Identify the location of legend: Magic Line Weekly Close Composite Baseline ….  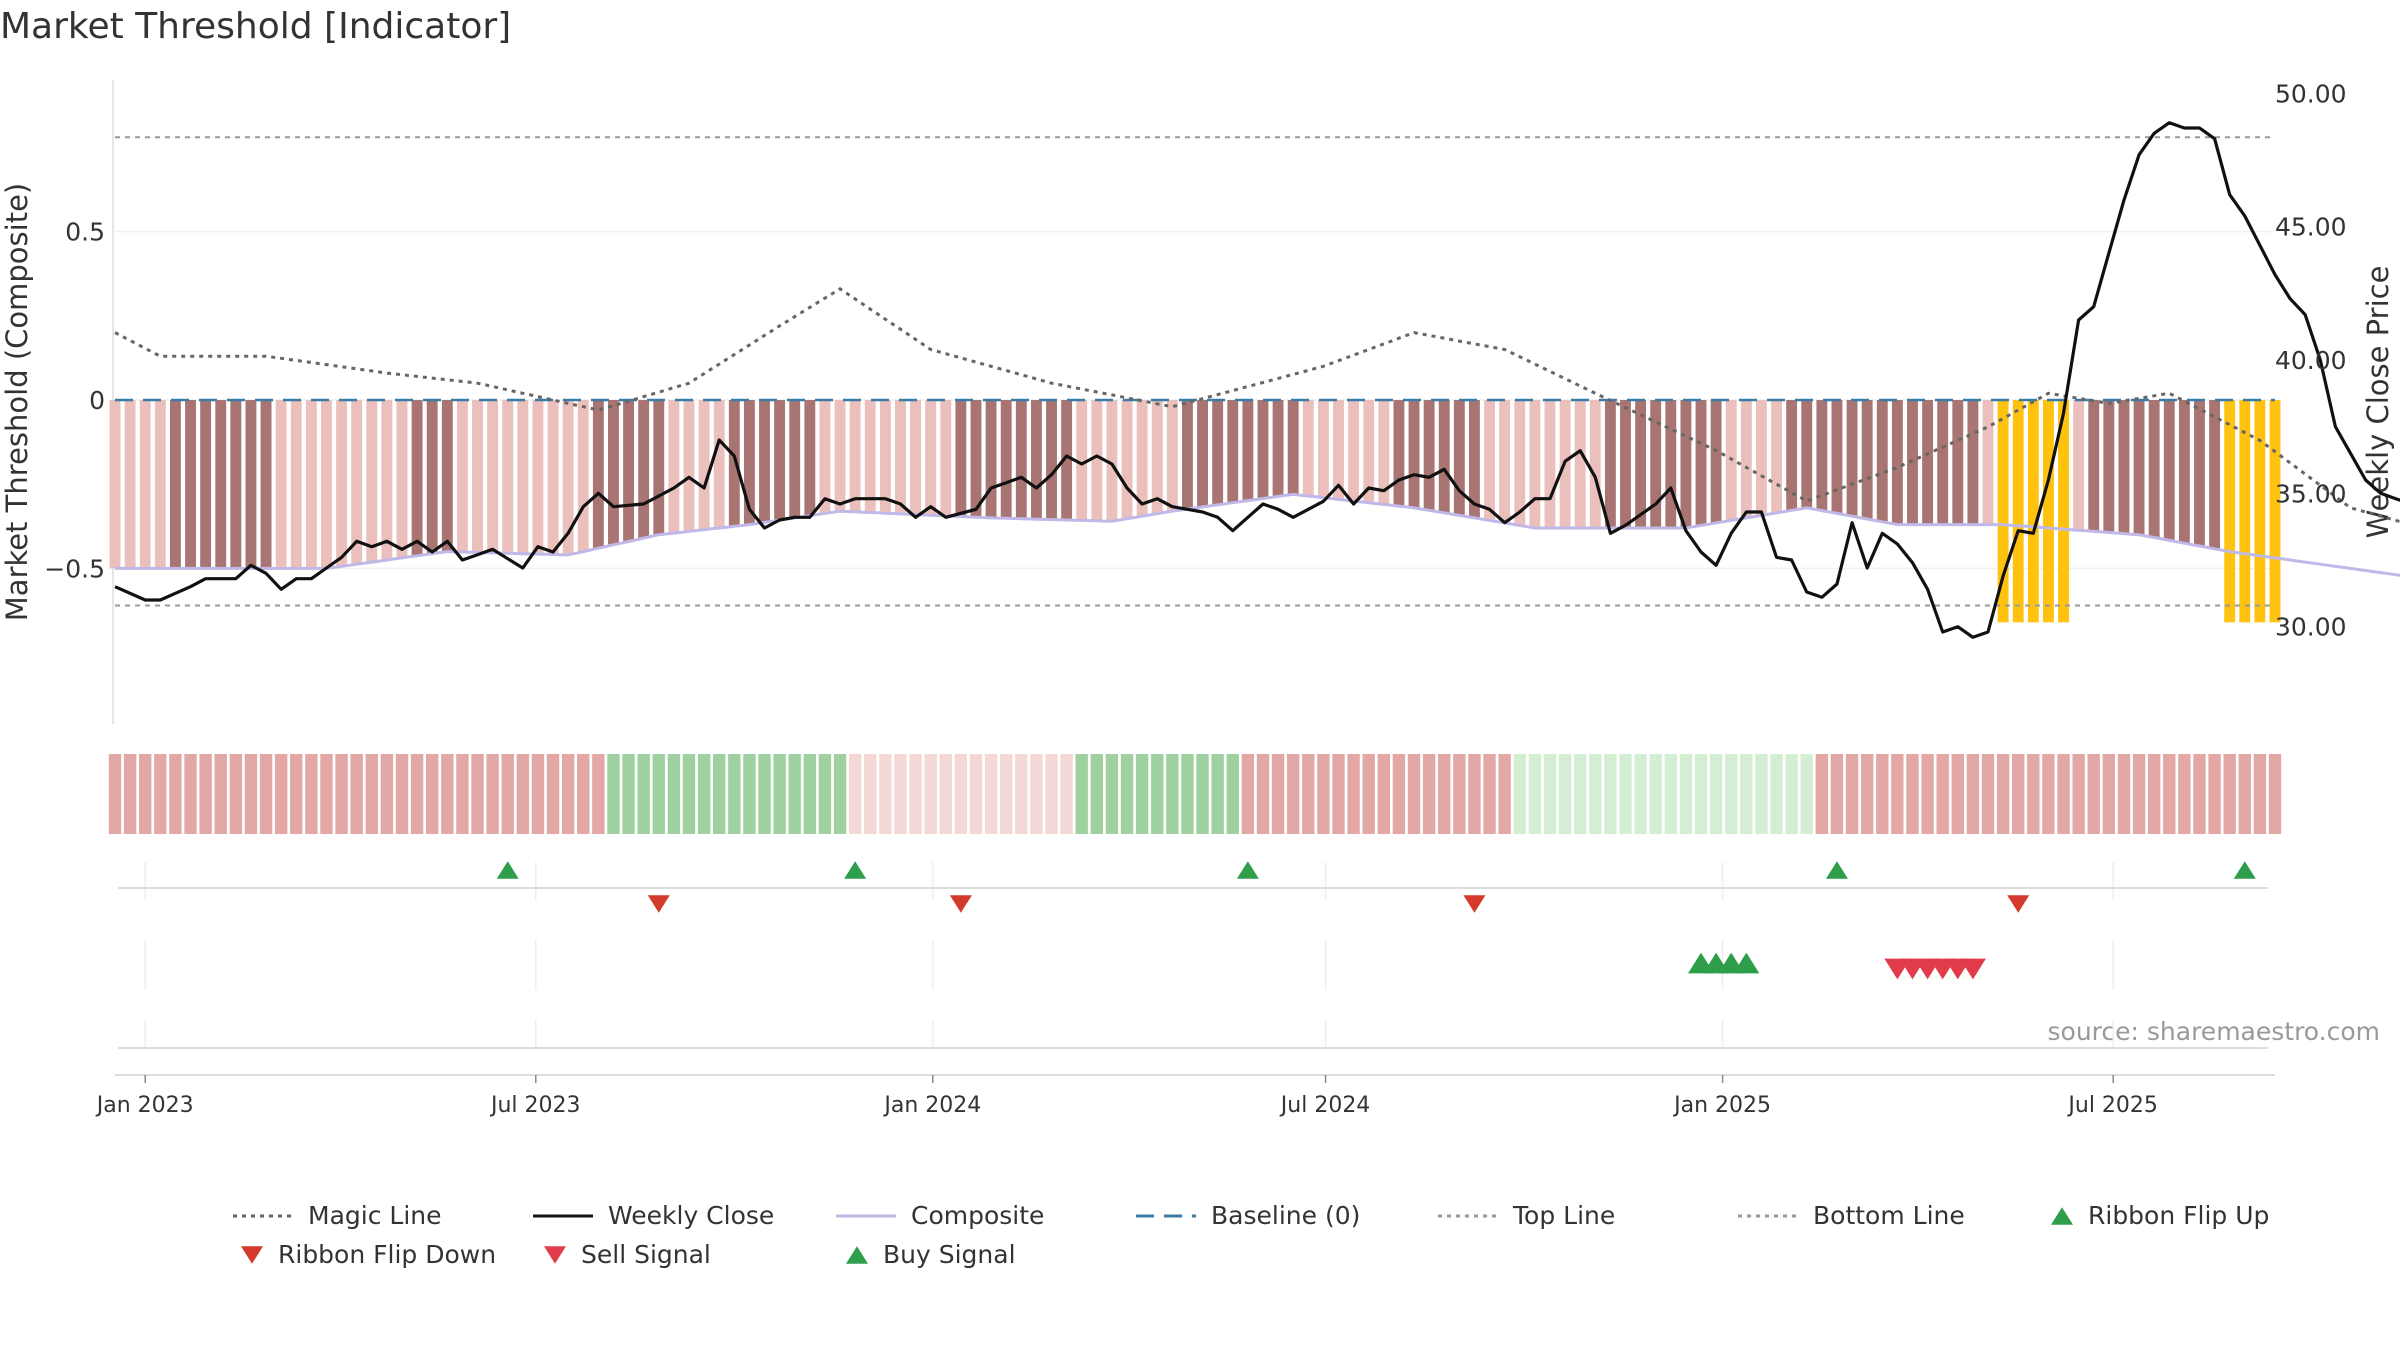
(1251, 1235).